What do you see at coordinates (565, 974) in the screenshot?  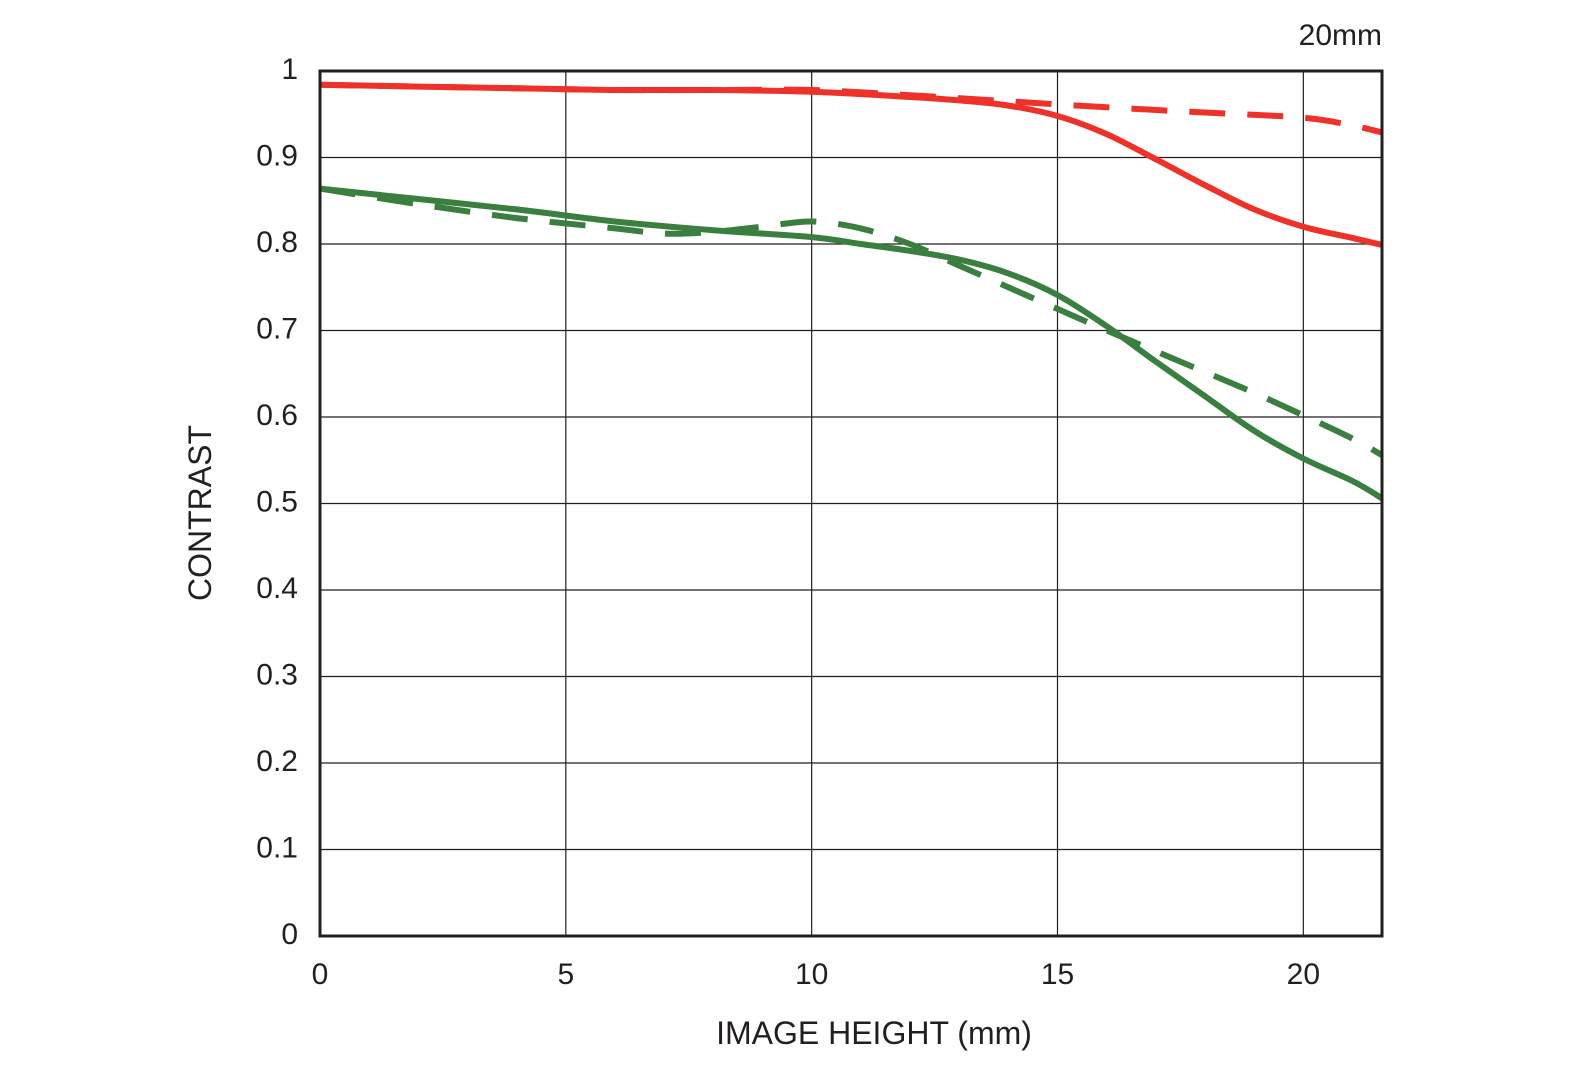 I see `x-tick-label: 5` at bounding box center [565, 974].